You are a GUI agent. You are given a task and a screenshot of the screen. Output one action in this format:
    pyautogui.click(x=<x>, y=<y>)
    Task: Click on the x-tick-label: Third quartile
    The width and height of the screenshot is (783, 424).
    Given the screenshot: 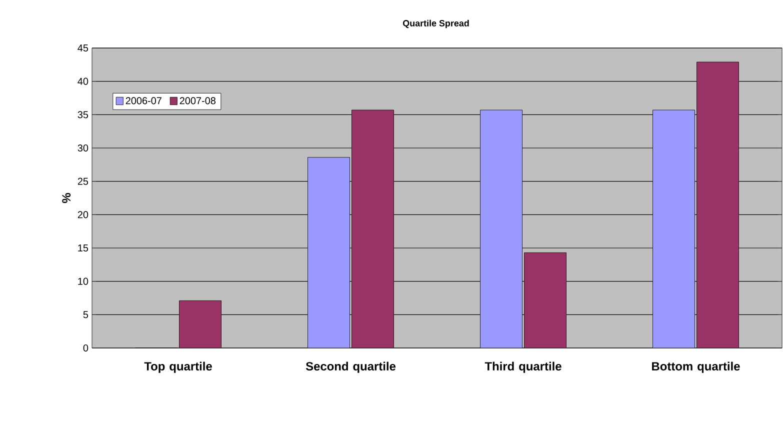 What is the action you would take?
    pyautogui.click(x=523, y=367)
    